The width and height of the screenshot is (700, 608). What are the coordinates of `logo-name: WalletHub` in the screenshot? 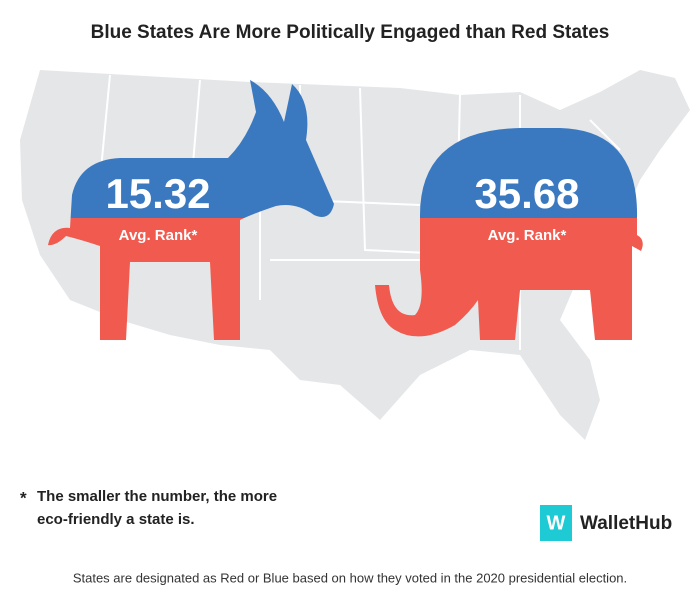 It's located at (626, 523).